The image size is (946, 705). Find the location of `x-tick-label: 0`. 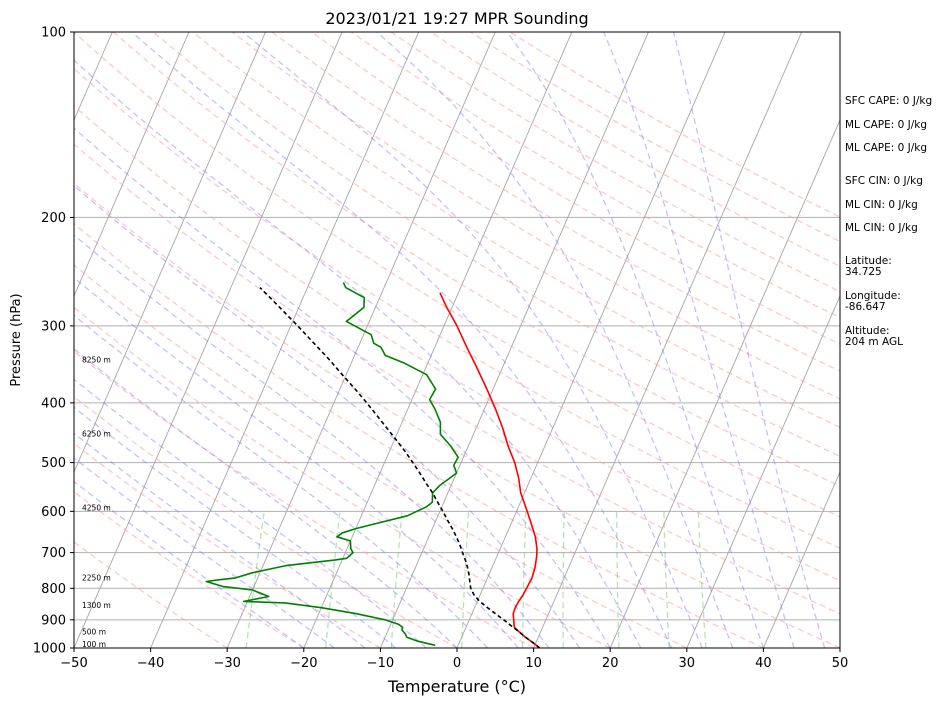

x-tick-label: 0 is located at coordinates (457, 663).